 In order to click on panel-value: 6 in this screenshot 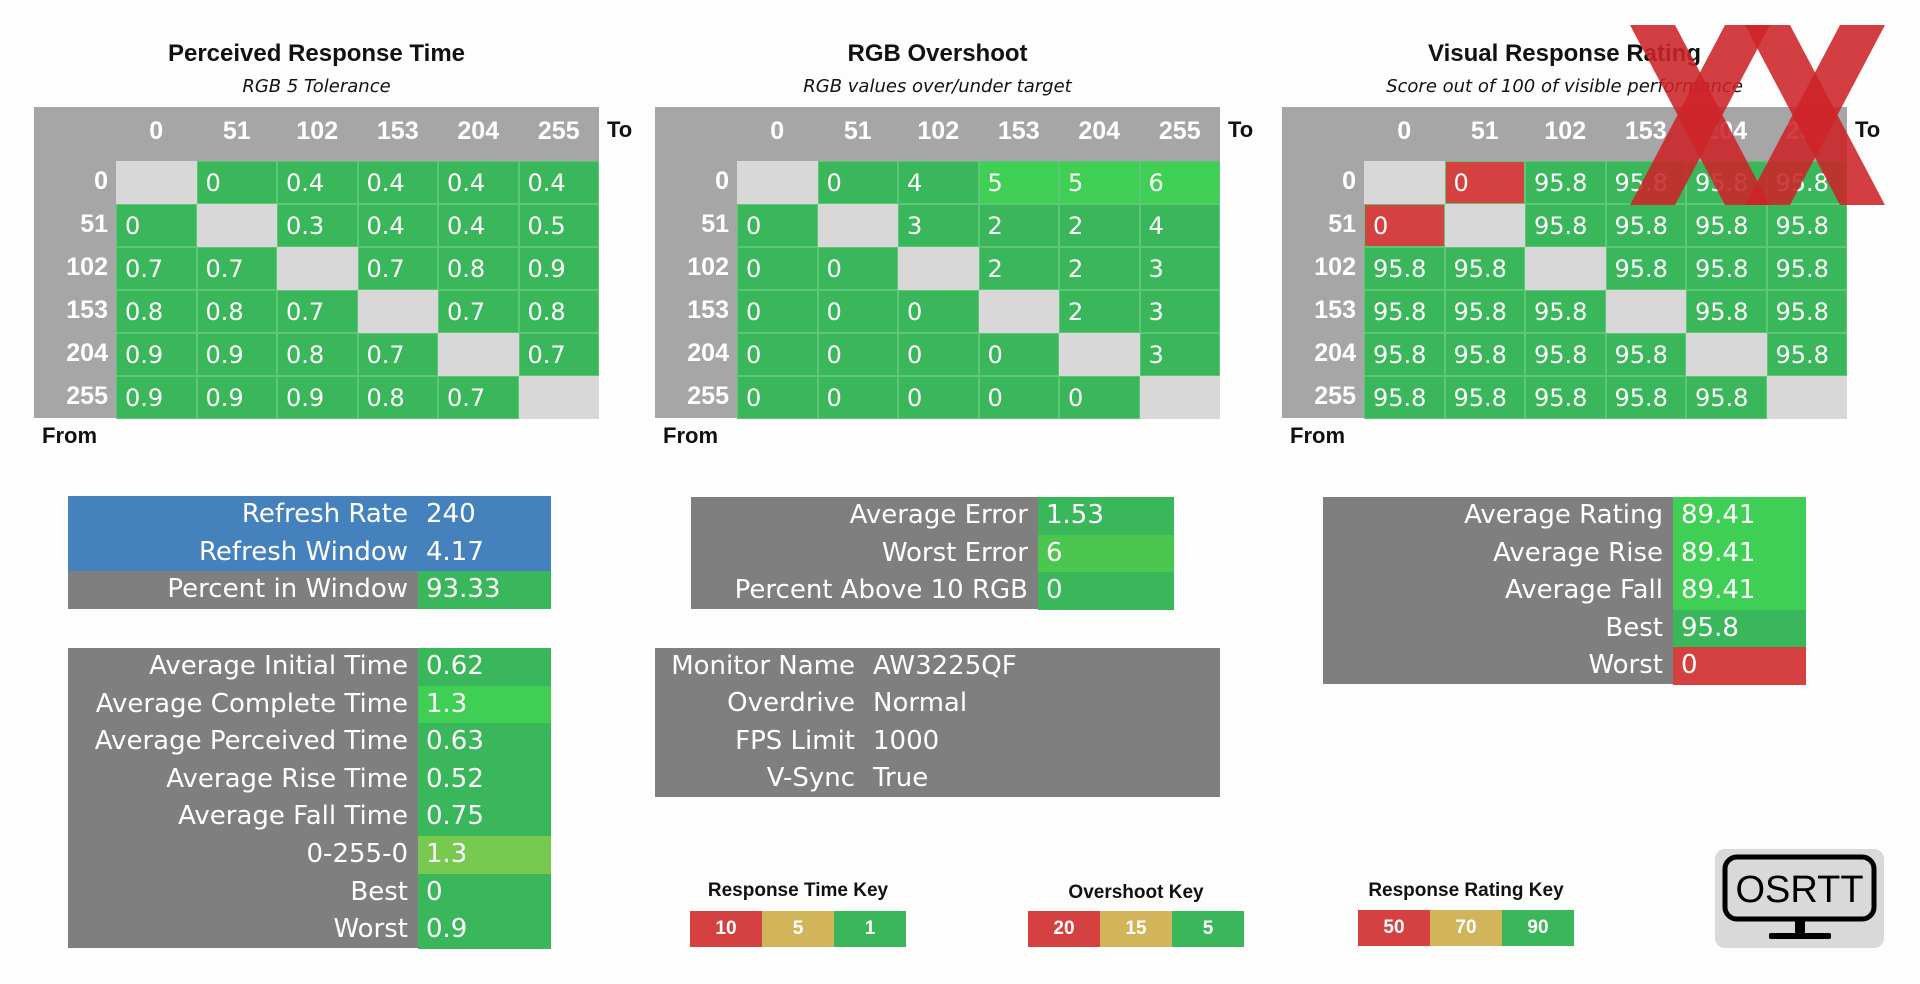, I will do `click(1106, 553)`.